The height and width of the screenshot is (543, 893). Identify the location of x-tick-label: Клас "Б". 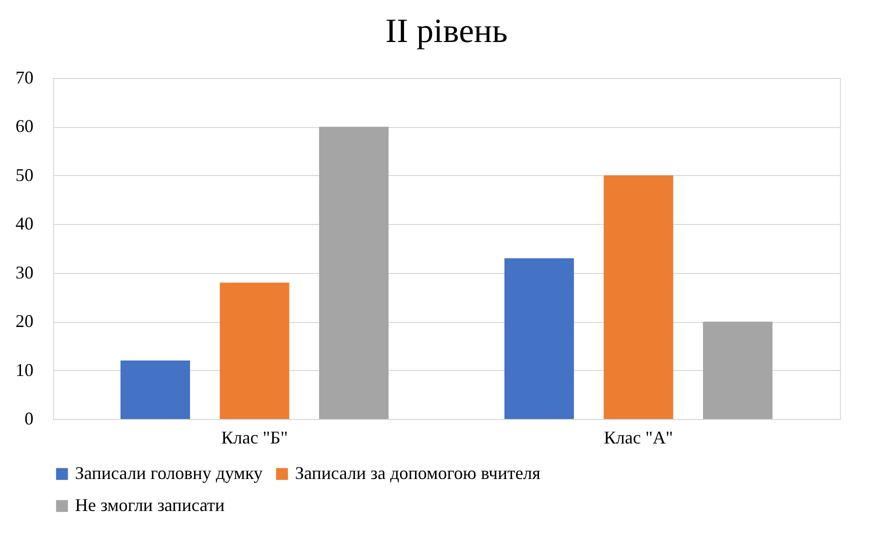
(254, 438).